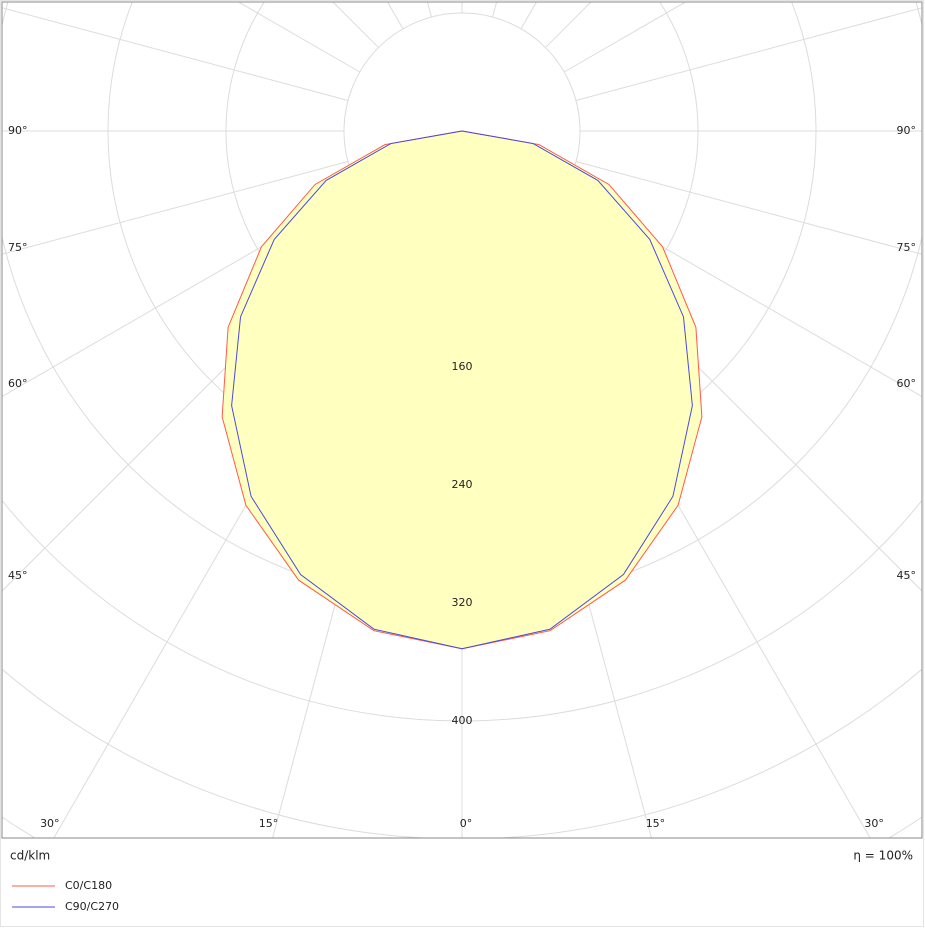  I want to click on legend: C0/C180 C90/C270, so click(65, 896).